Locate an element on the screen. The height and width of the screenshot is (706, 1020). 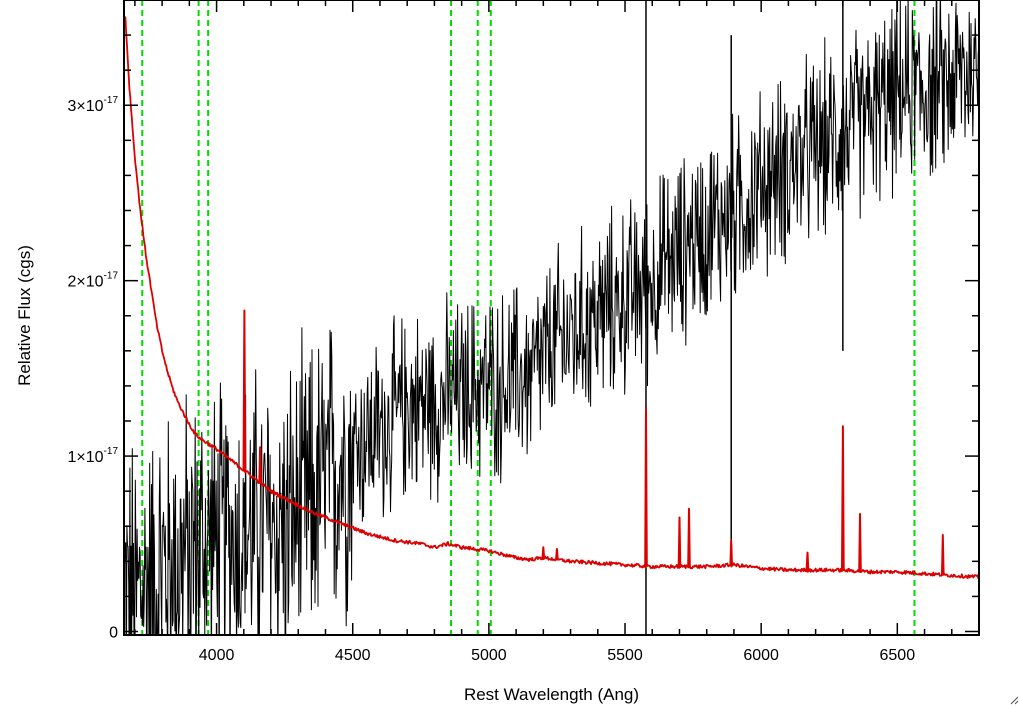
resize-grip-icon is located at coordinates (1014, 700).